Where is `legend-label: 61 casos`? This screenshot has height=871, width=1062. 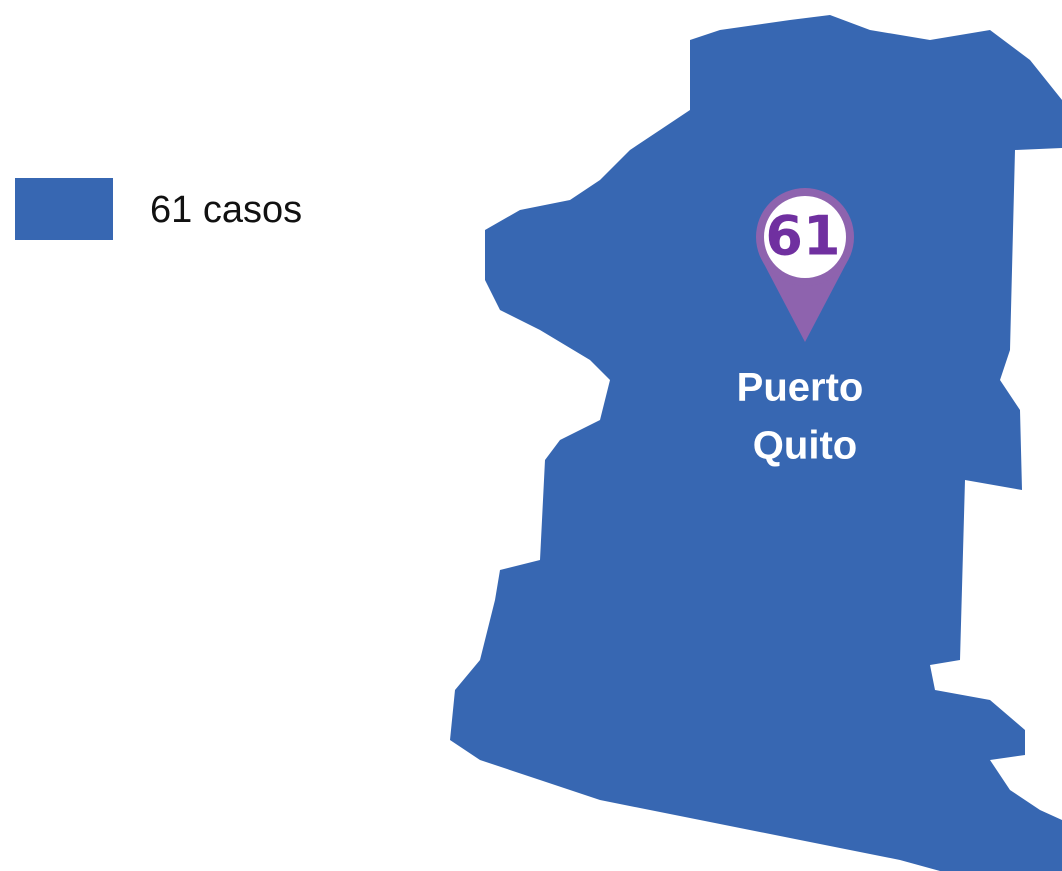
legend-label: 61 casos is located at coordinates (226, 210).